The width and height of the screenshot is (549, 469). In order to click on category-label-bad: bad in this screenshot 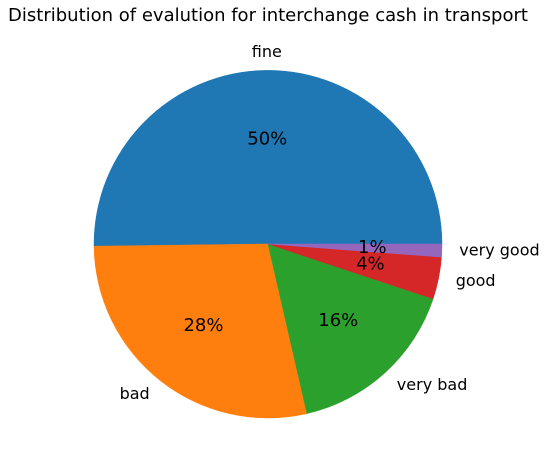, I will do `click(135, 393)`.